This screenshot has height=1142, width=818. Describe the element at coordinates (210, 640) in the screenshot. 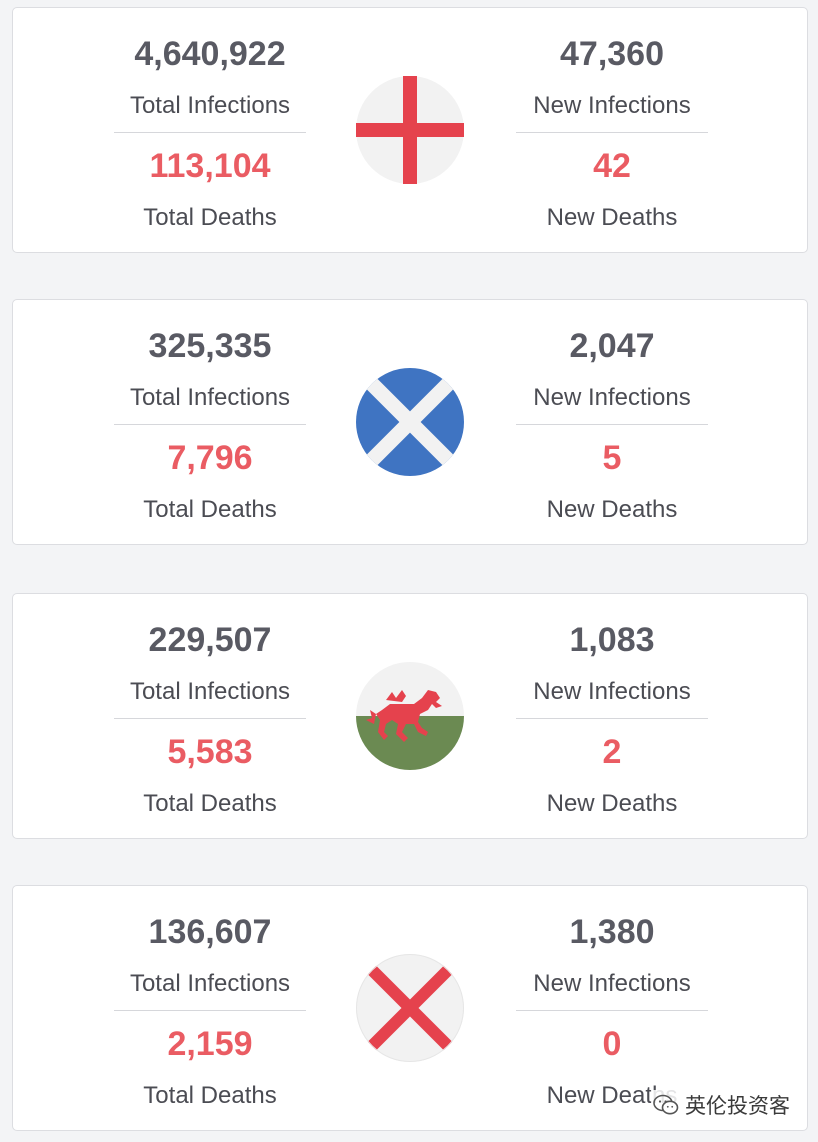

I see `total-infections-value: 229,507` at that location.